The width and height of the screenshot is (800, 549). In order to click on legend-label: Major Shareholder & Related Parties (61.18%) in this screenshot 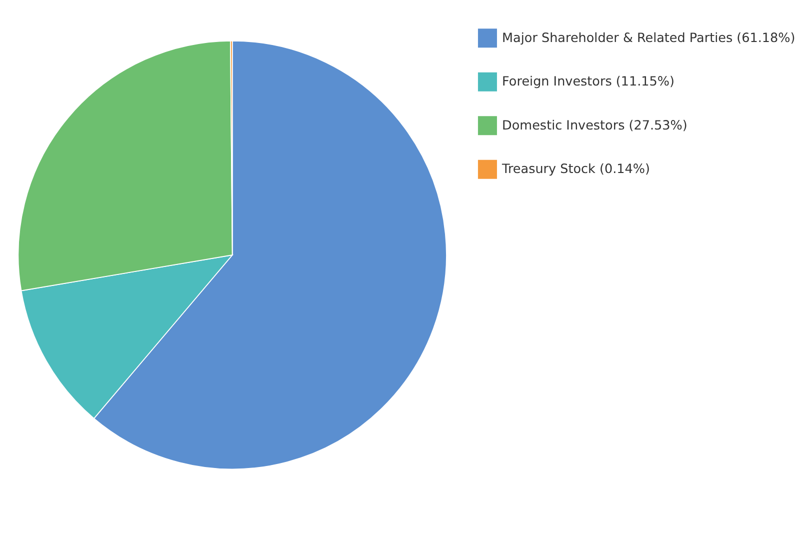, I will do `click(649, 38)`.